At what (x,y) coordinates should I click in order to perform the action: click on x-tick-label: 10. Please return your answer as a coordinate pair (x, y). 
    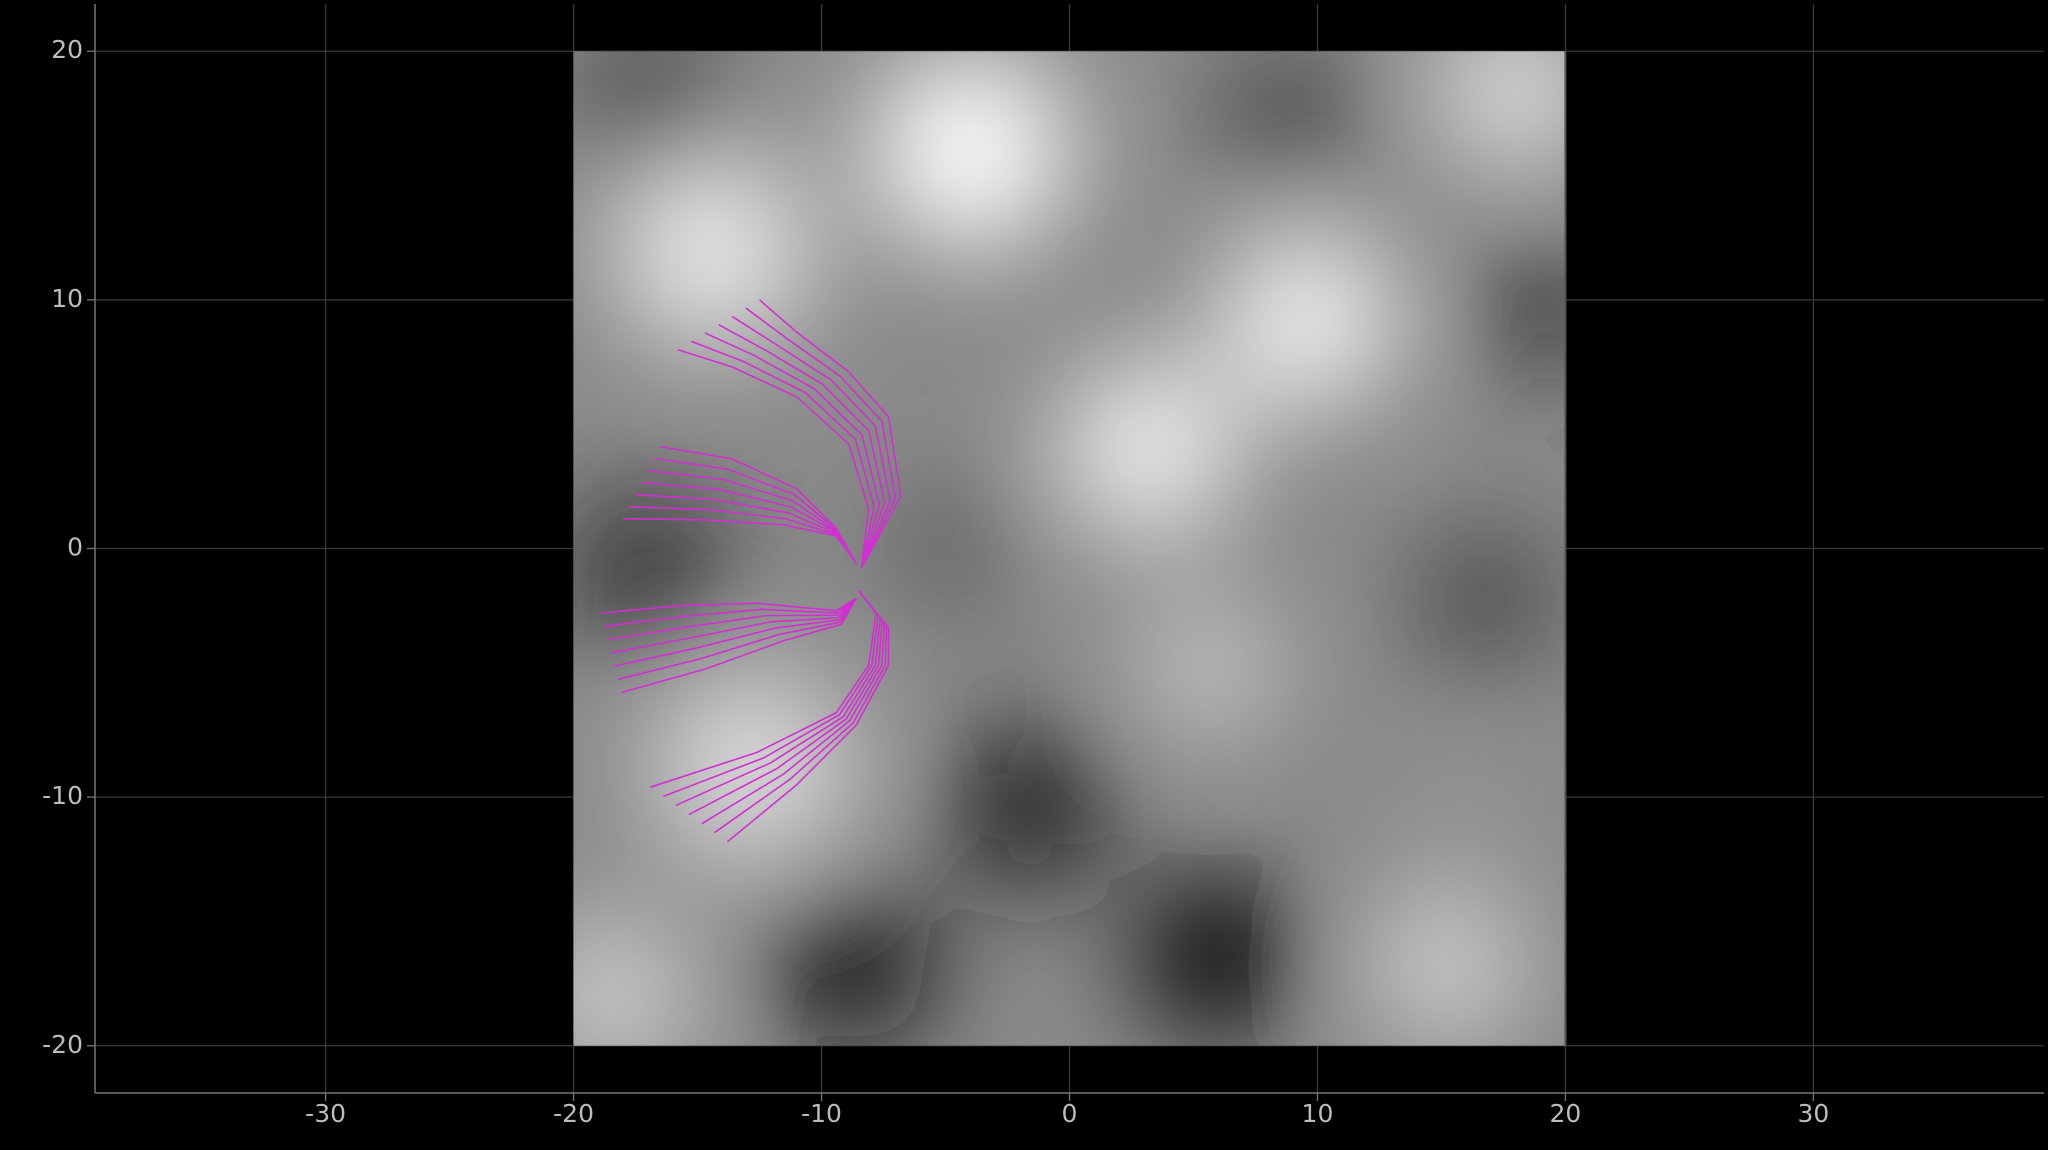
    Looking at the image, I should click on (1318, 1113).